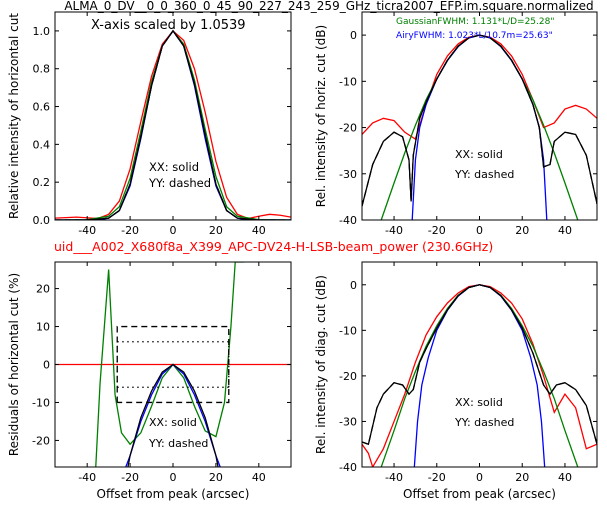 The height and width of the screenshot is (511, 607). I want to click on y-axis-label: Residuals of horizontal cut (%), so click(14, 364).